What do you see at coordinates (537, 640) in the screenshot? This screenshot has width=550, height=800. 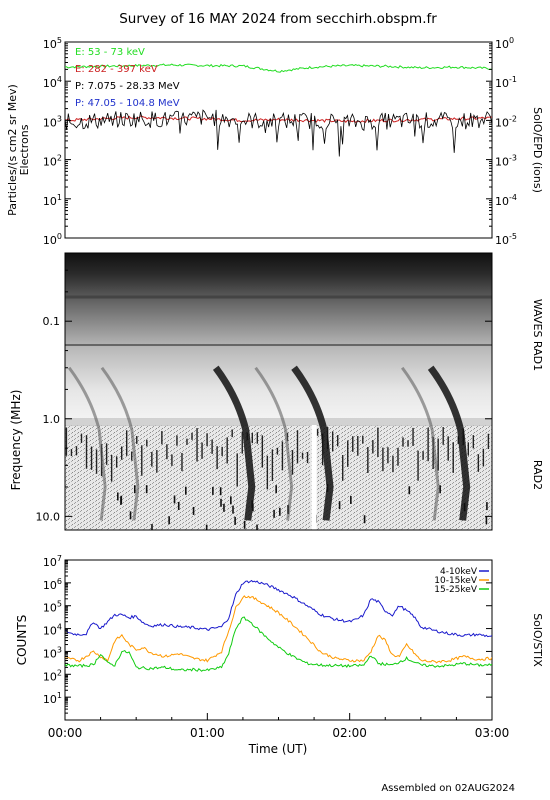 I see `stix-right-label: SolO/STIX` at bounding box center [537, 640].